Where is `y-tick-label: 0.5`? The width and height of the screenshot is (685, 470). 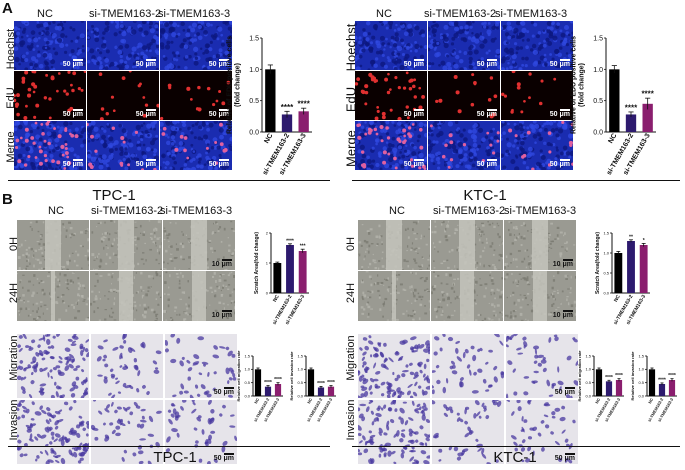
y-tick-label: 0.5 is located at coordinates (606, 272).